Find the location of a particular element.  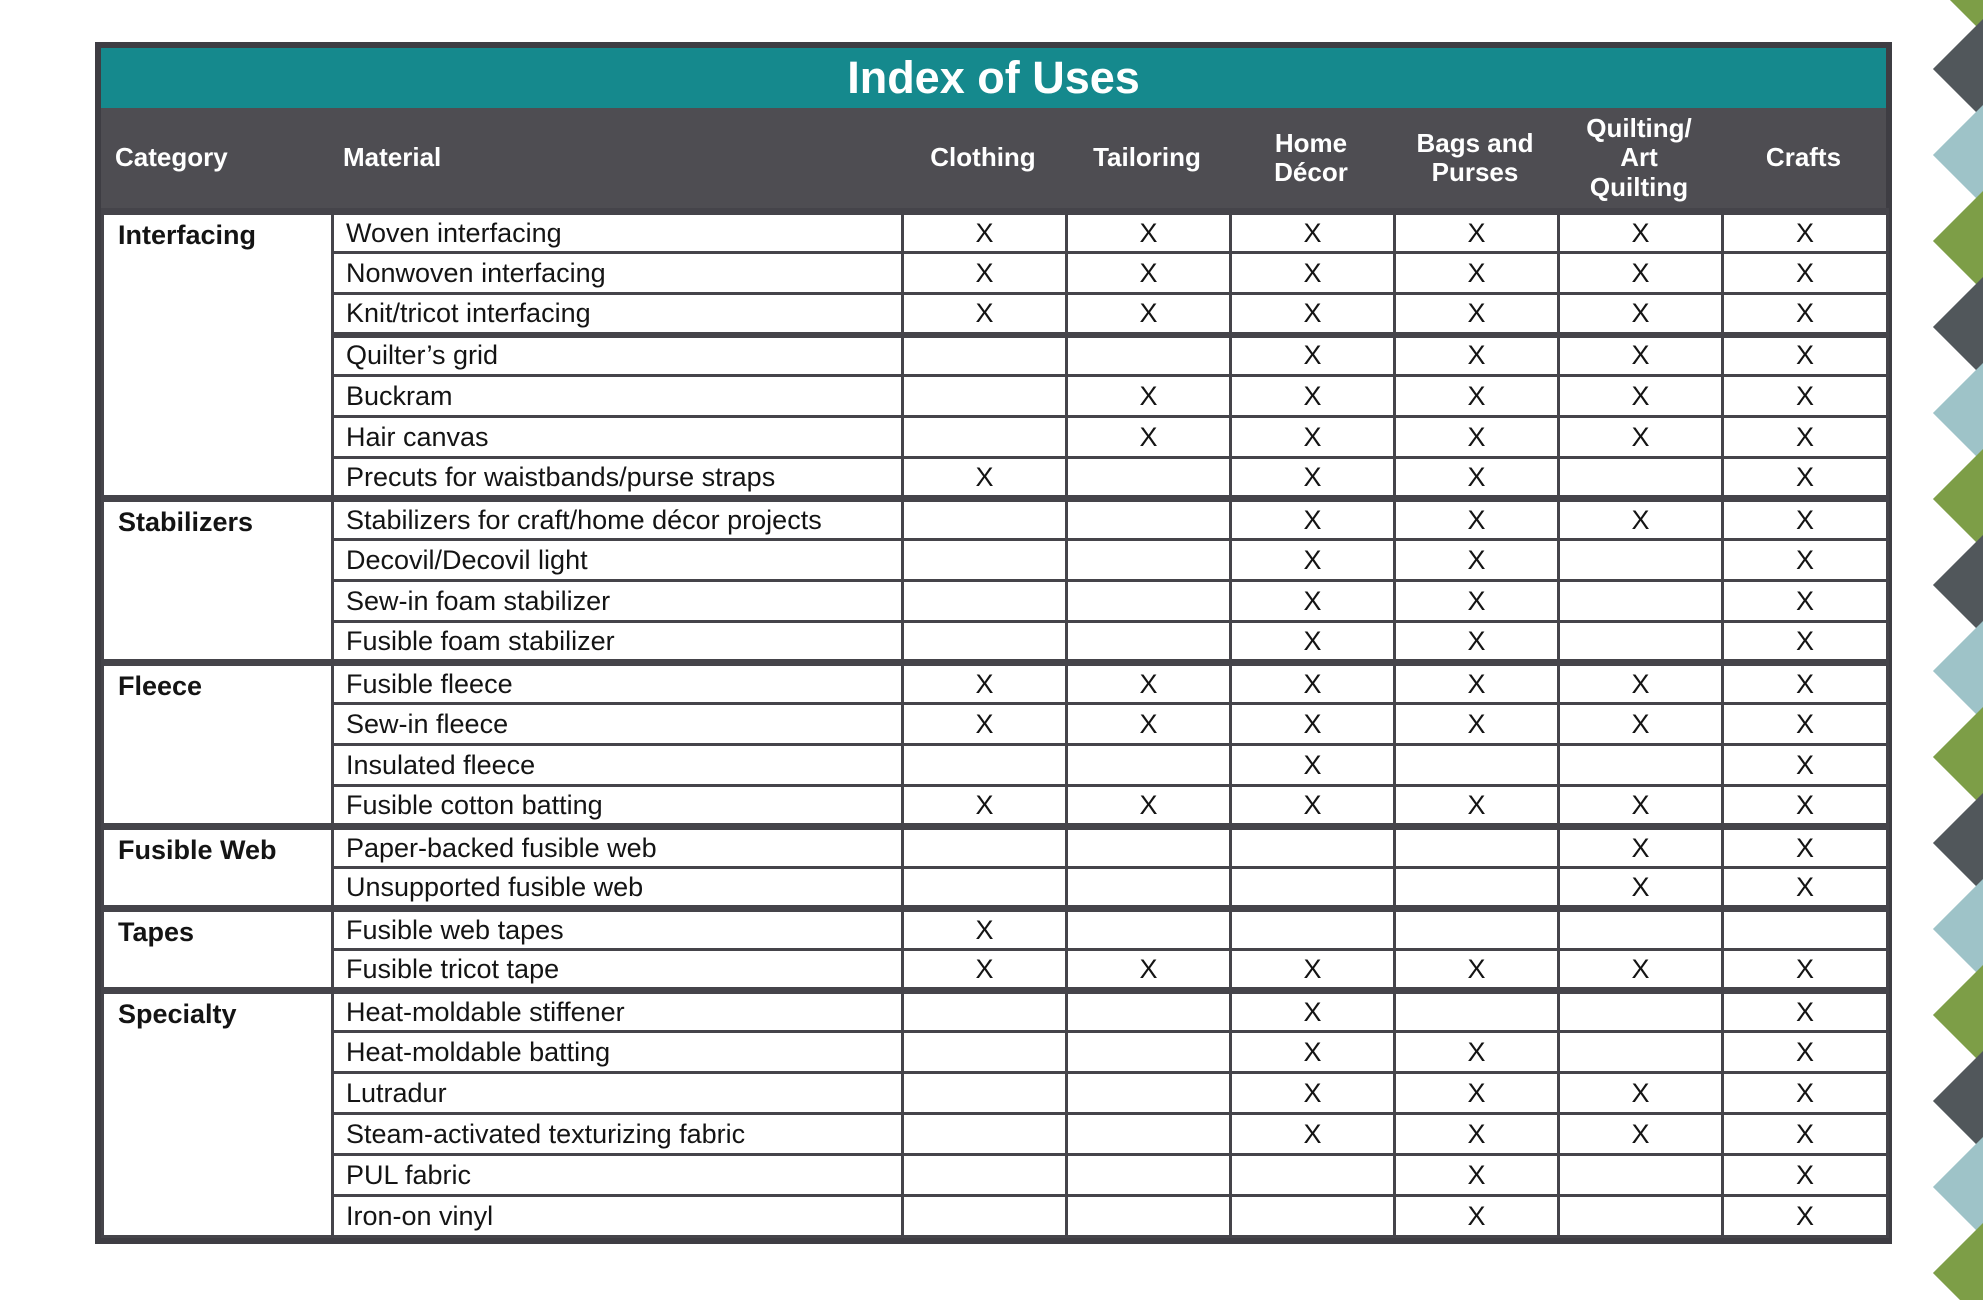

header-bags-purses: Bags and Purses is located at coordinates (1475, 157).